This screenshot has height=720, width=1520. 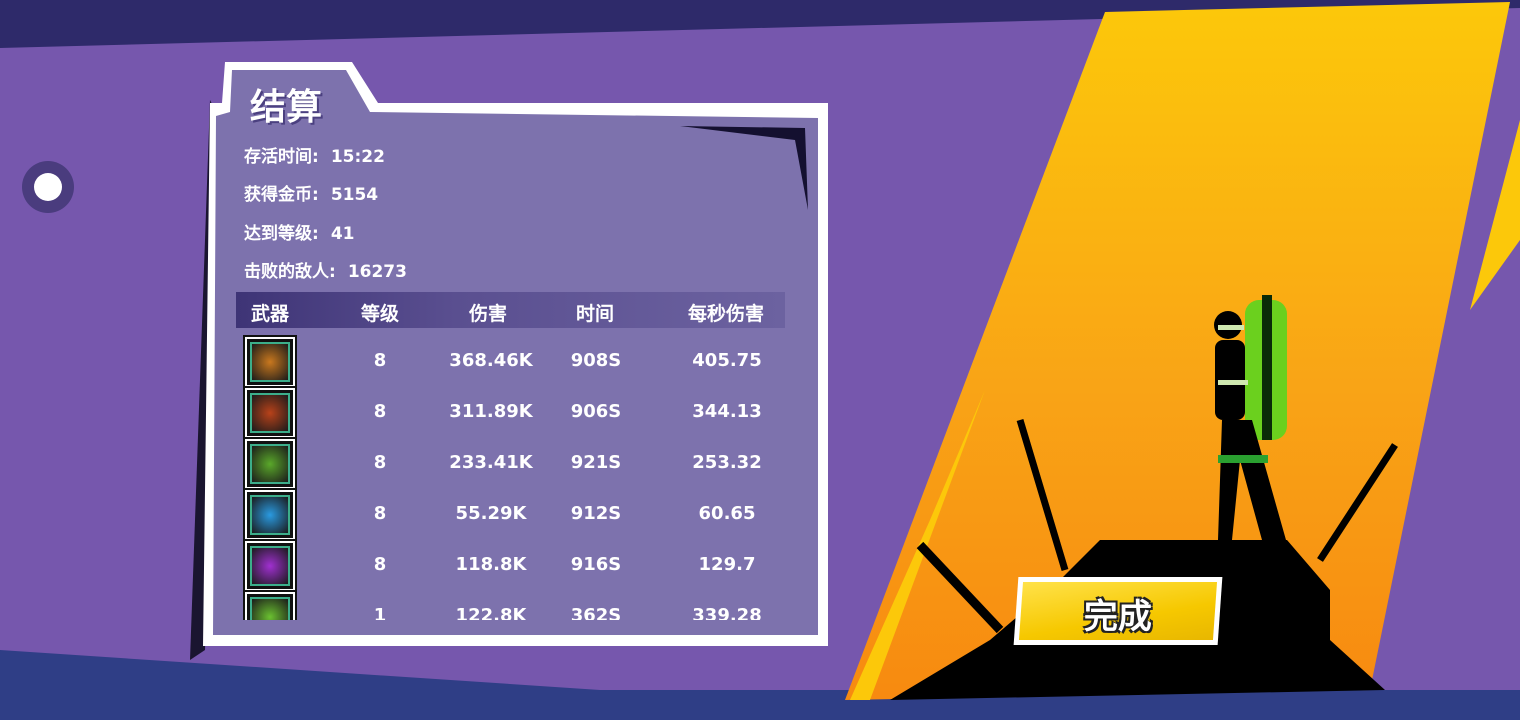 What do you see at coordinates (380, 314) in the screenshot?
I see `header-level: 等级` at bounding box center [380, 314].